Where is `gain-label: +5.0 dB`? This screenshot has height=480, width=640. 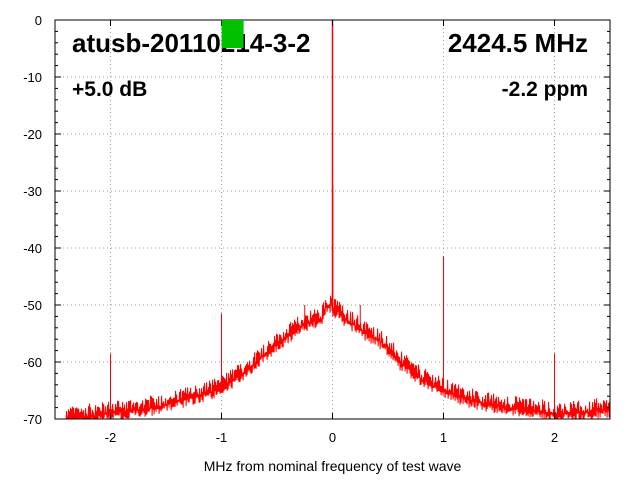 gain-label: +5.0 dB is located at coordinates (109, 89).